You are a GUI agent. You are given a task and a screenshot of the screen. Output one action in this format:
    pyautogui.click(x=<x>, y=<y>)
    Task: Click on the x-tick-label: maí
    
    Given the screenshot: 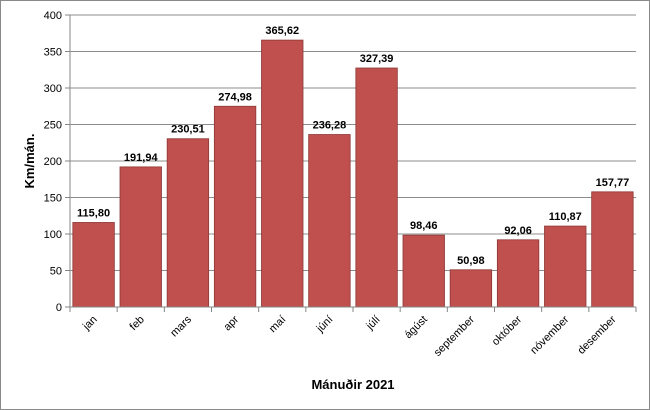 What is the action you would take?
    pyautogui.click(x=277, y=324)
    